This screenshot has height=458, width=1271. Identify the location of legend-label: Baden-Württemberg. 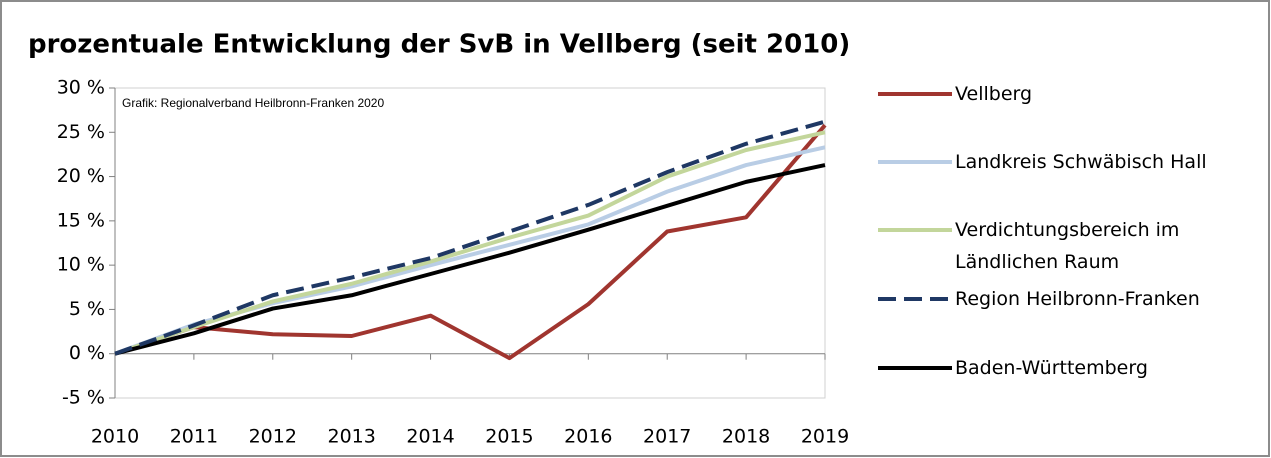
(1051, 368).